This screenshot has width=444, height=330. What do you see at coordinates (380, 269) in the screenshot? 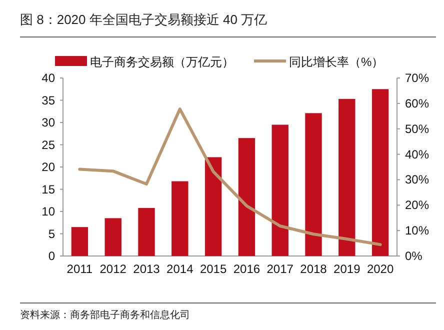
I see `x-tick-label: 2020` at bounding box center [380, 269].